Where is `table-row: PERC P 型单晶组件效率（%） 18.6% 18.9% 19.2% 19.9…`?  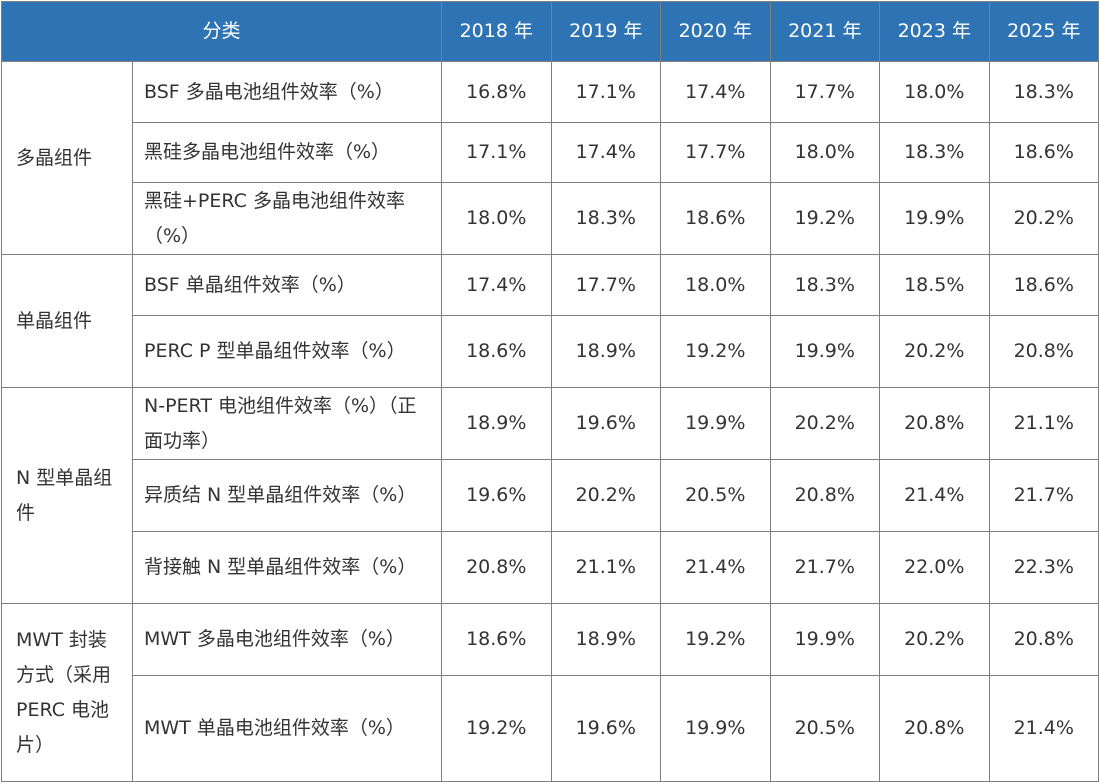
table-row: PERC P 型单晶组件效率（%） 18.6% 18.9% 19.2% 19.9… is located at coordinates (550, 351).